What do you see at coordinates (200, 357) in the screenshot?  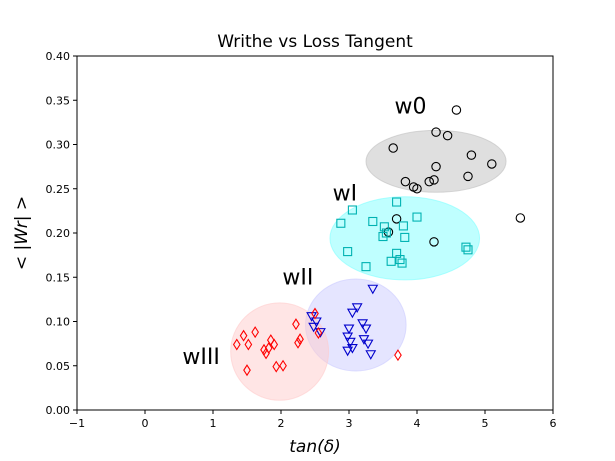 I see `group-label-wiii: wIII` at bounding box center [200, 357].